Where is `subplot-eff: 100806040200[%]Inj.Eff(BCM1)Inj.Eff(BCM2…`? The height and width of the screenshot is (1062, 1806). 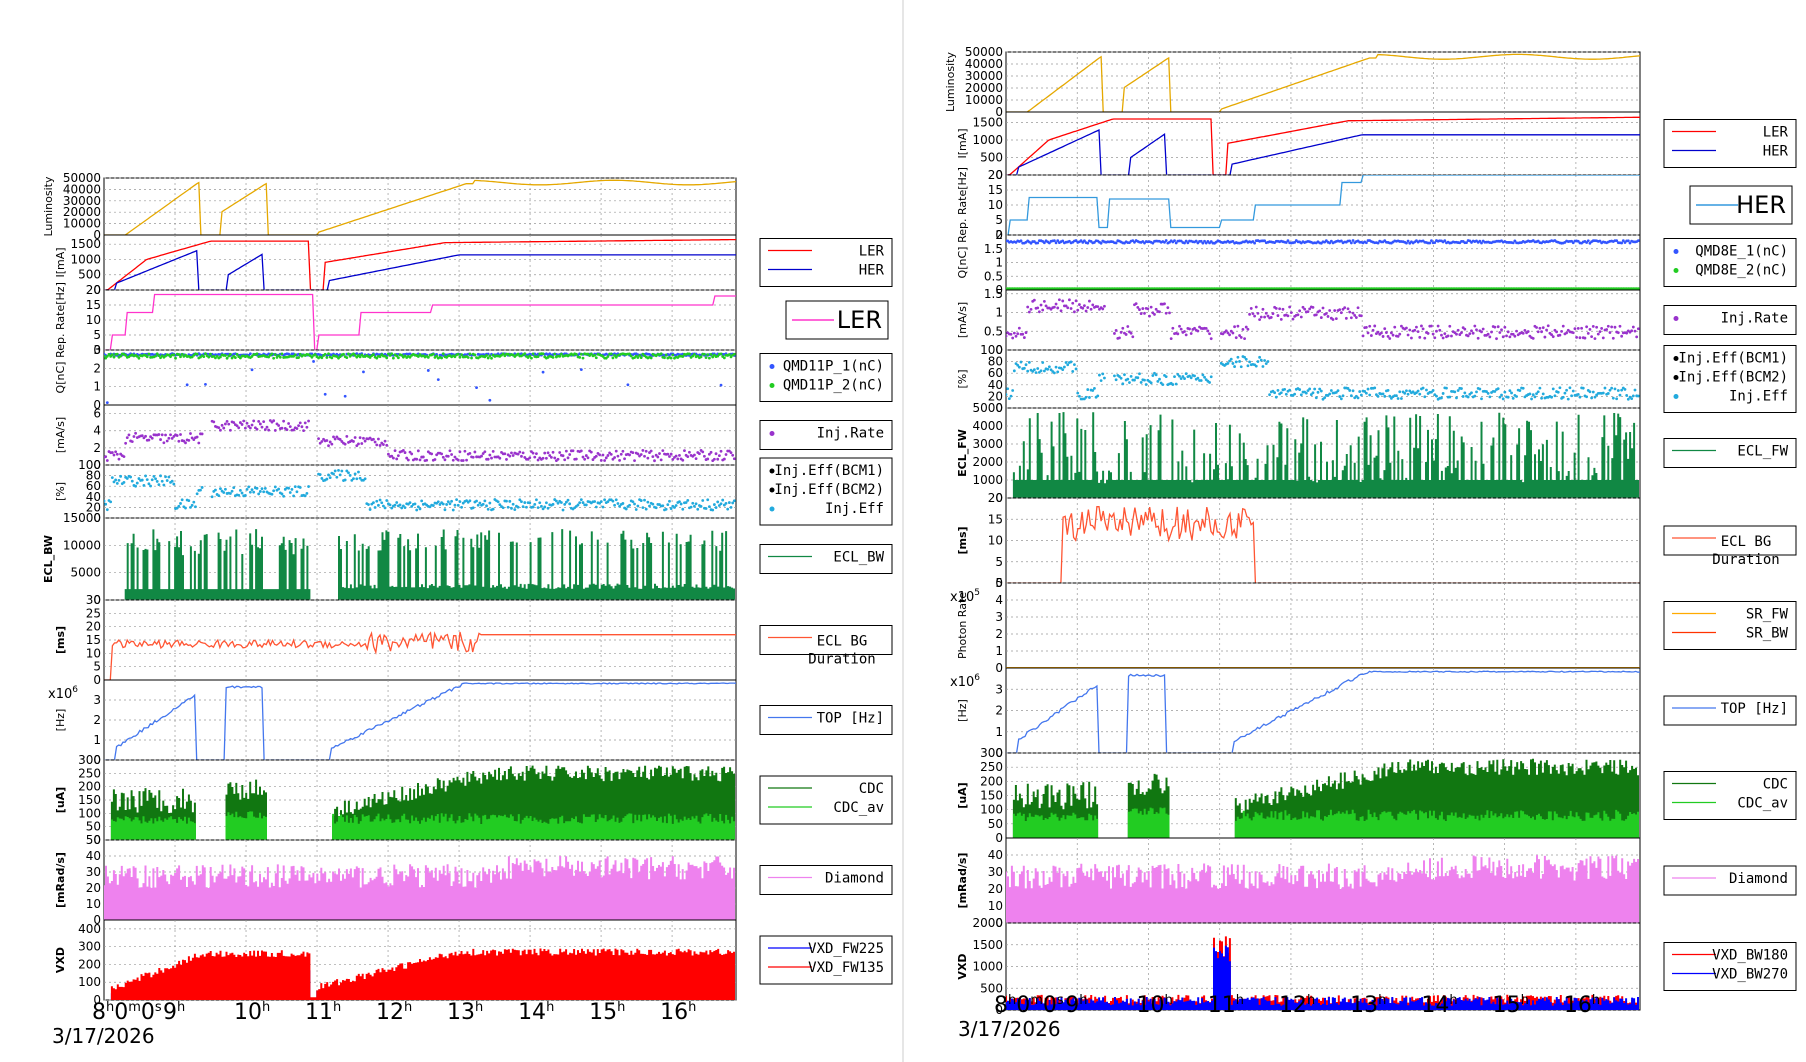 subplot-eff: 100806040200[%]Inj.Eff(BCM1)Inj.Eff(BCM2… is located at coordinates (473, 491).